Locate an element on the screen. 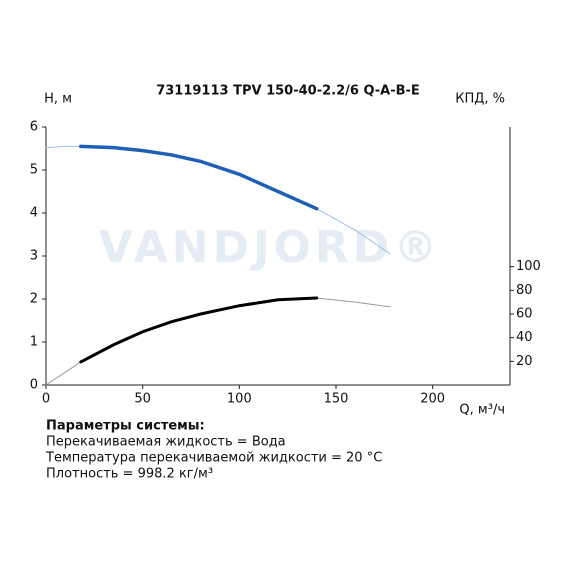 Image resolution: width=570 pixels, height=574 pixels. y-tick-label: 5 is located at coordinates (34, 170).